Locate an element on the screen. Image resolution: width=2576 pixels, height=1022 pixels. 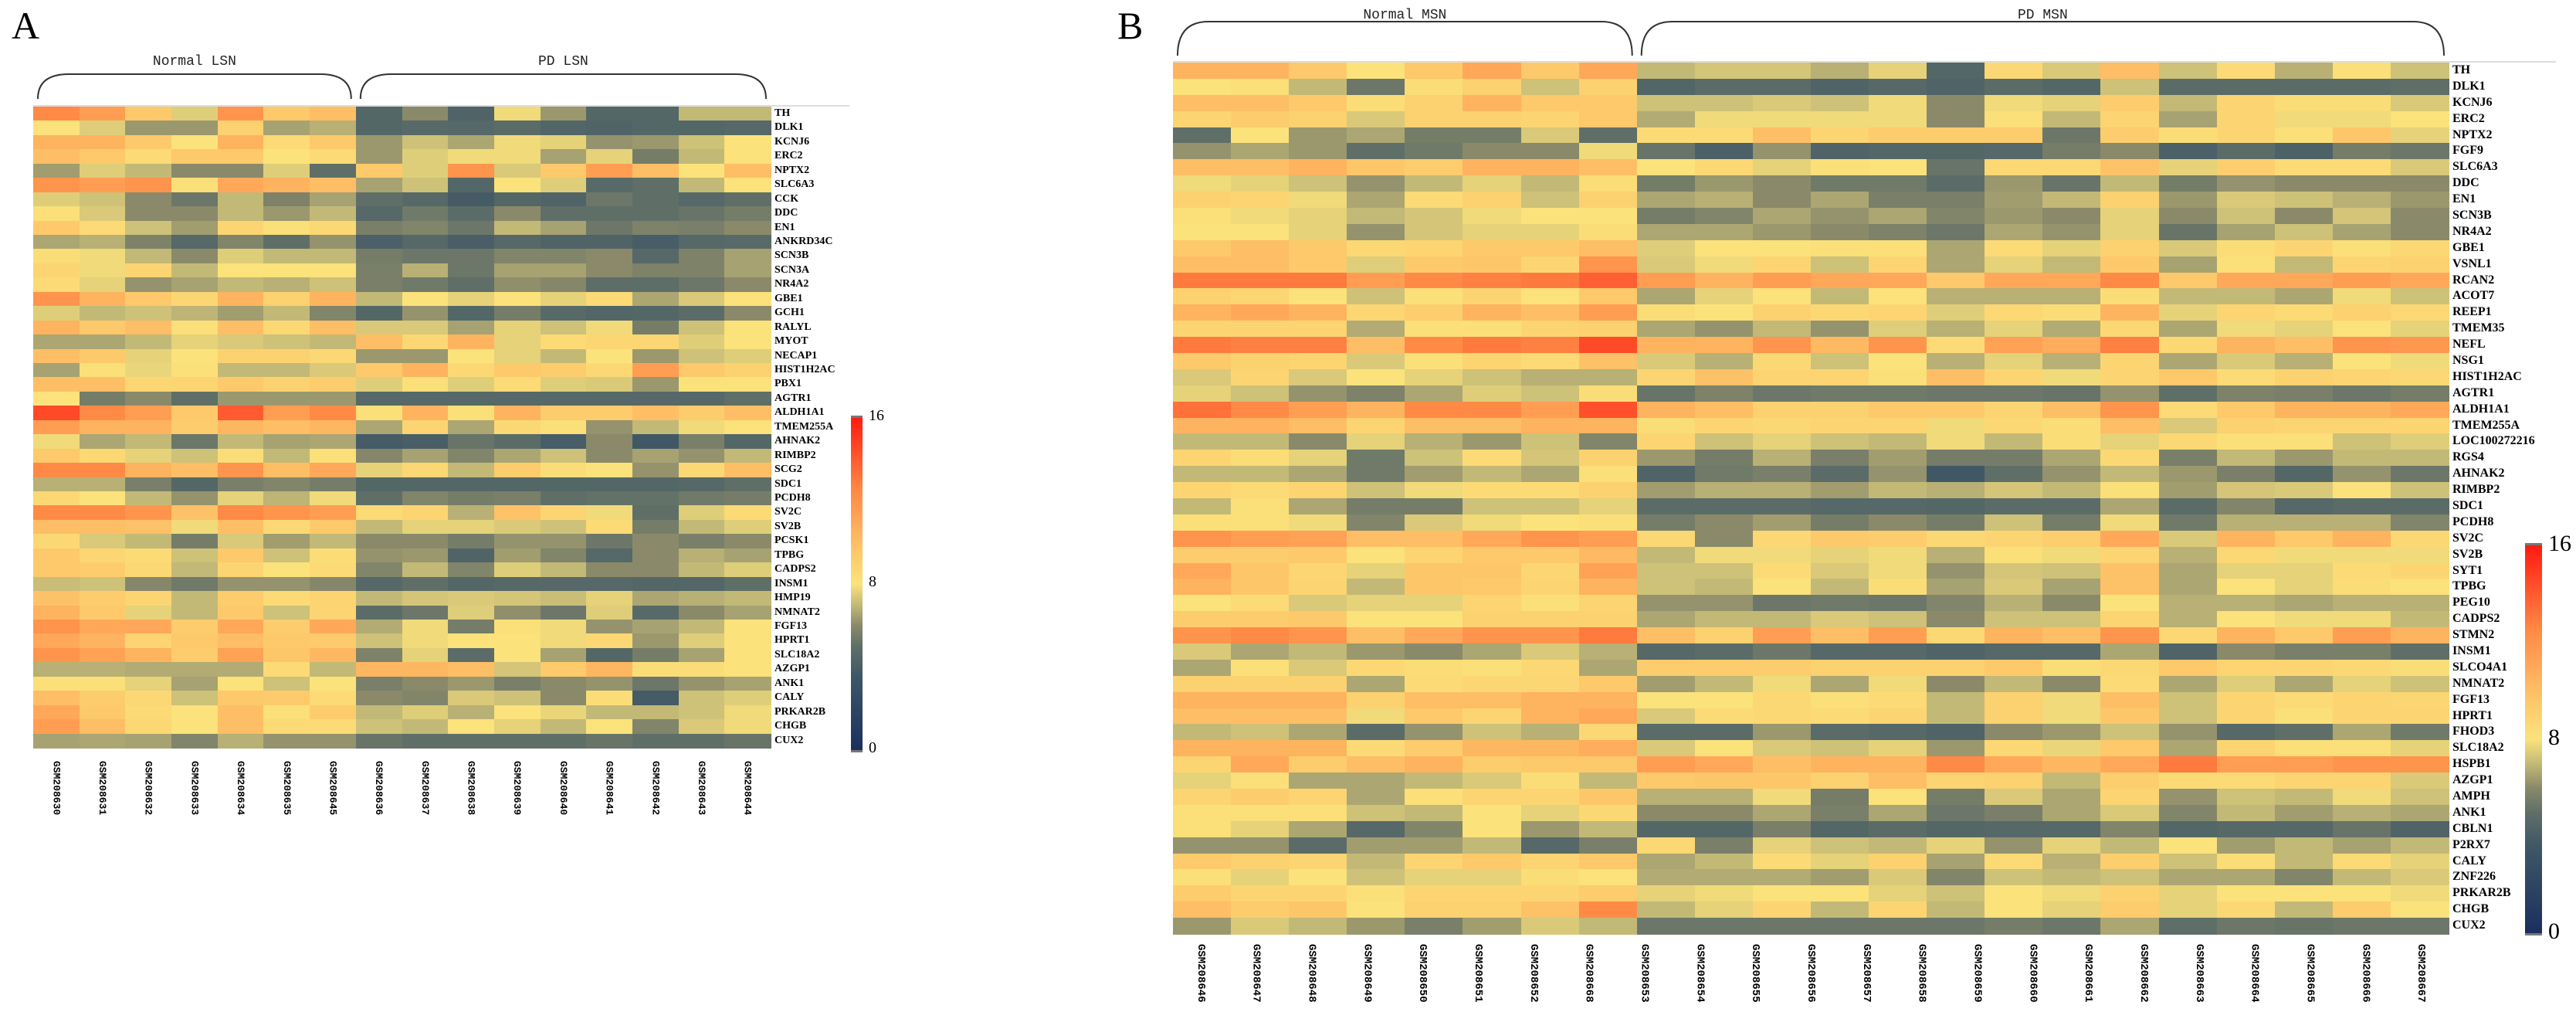
gene-label: PBX1 is located at coordinates (788, 384).